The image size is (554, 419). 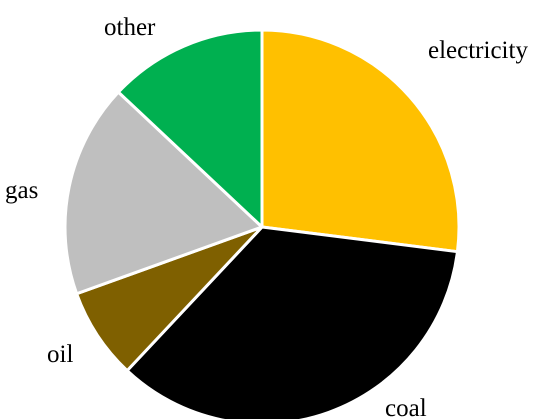 What do you see at coordinates (130, 27) in the screenshot?
I see `pie-label-other: other` at bounding box center [130, 27].